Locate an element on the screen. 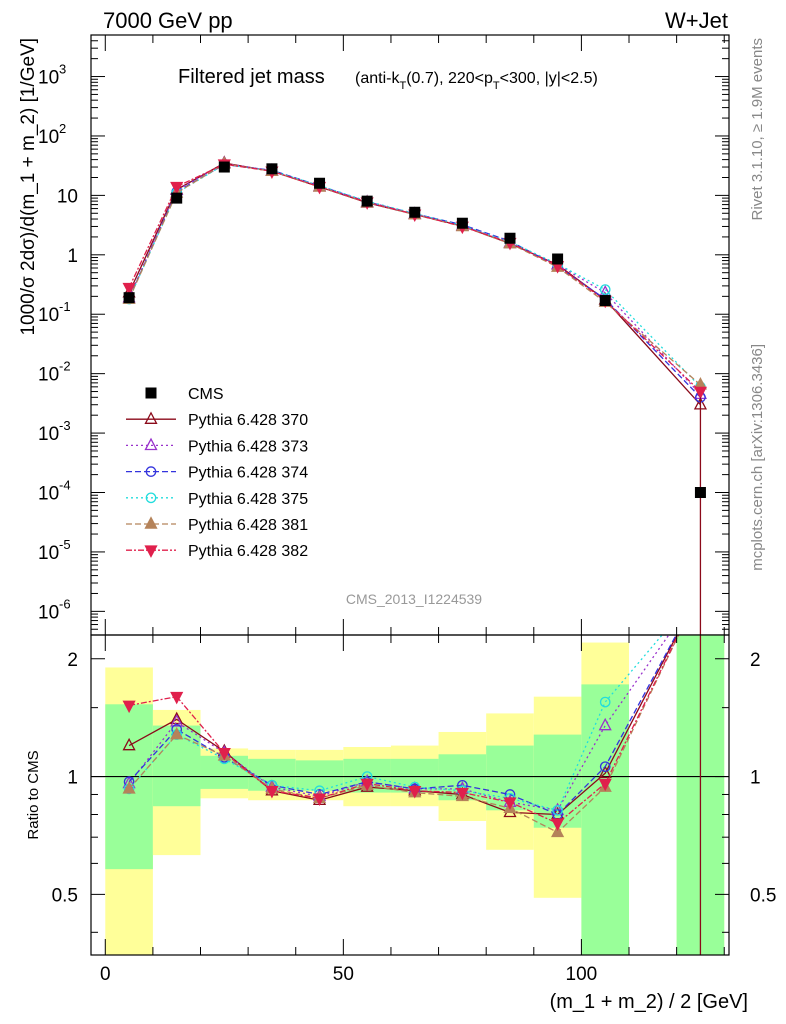 The image size is (786, 1024). ratio-tick-label-right: 2 is located at coordinates (755, 660).